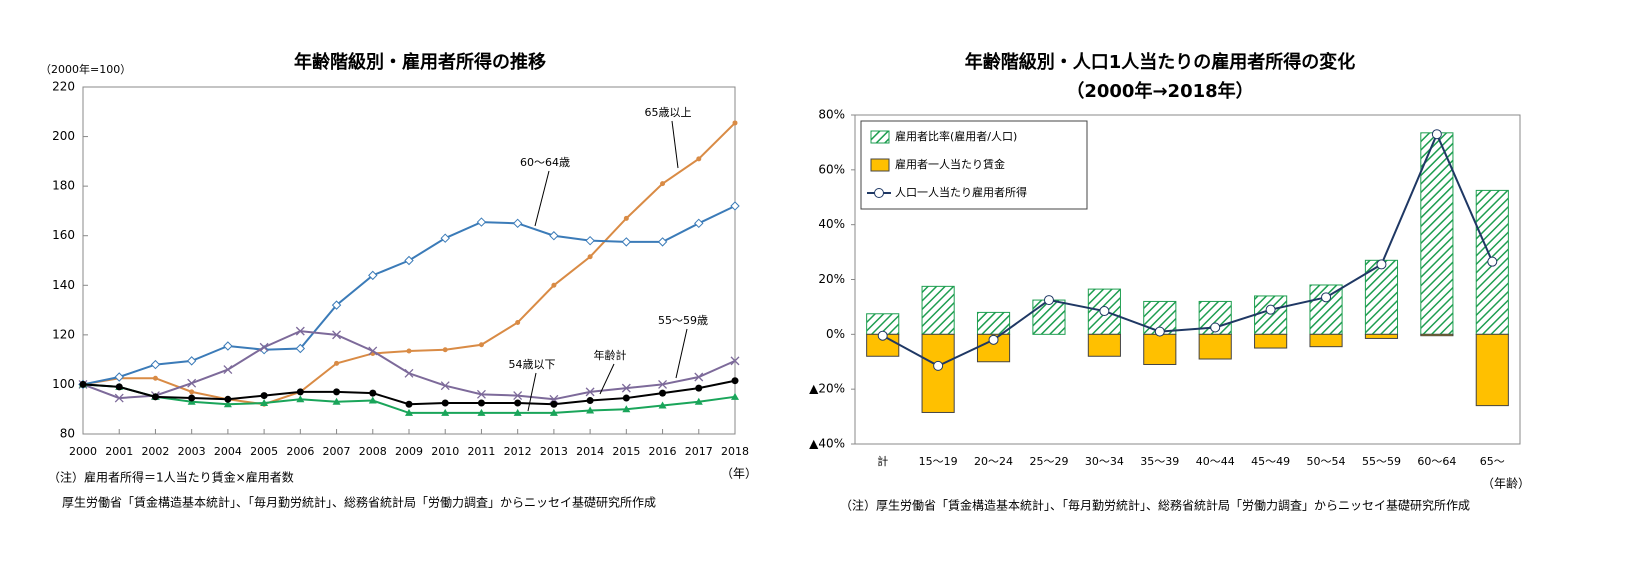  What do you see at coordinates (337, 451) in the screenshot?
I see `x-tick-label: 2007` at bounding box center [337, 451].